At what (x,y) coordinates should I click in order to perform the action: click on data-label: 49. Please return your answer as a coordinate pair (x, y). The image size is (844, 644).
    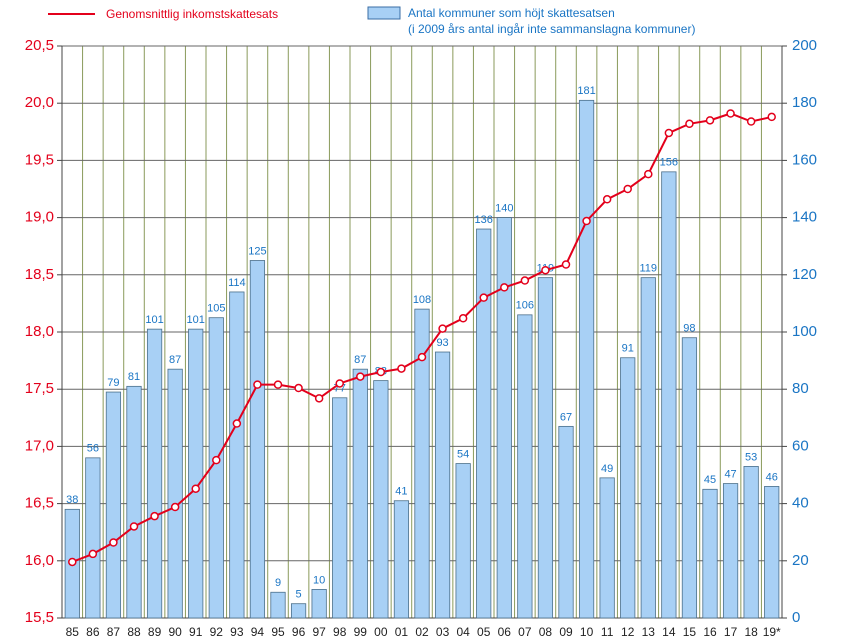
    Looking at the image, I should click on (607, 469).